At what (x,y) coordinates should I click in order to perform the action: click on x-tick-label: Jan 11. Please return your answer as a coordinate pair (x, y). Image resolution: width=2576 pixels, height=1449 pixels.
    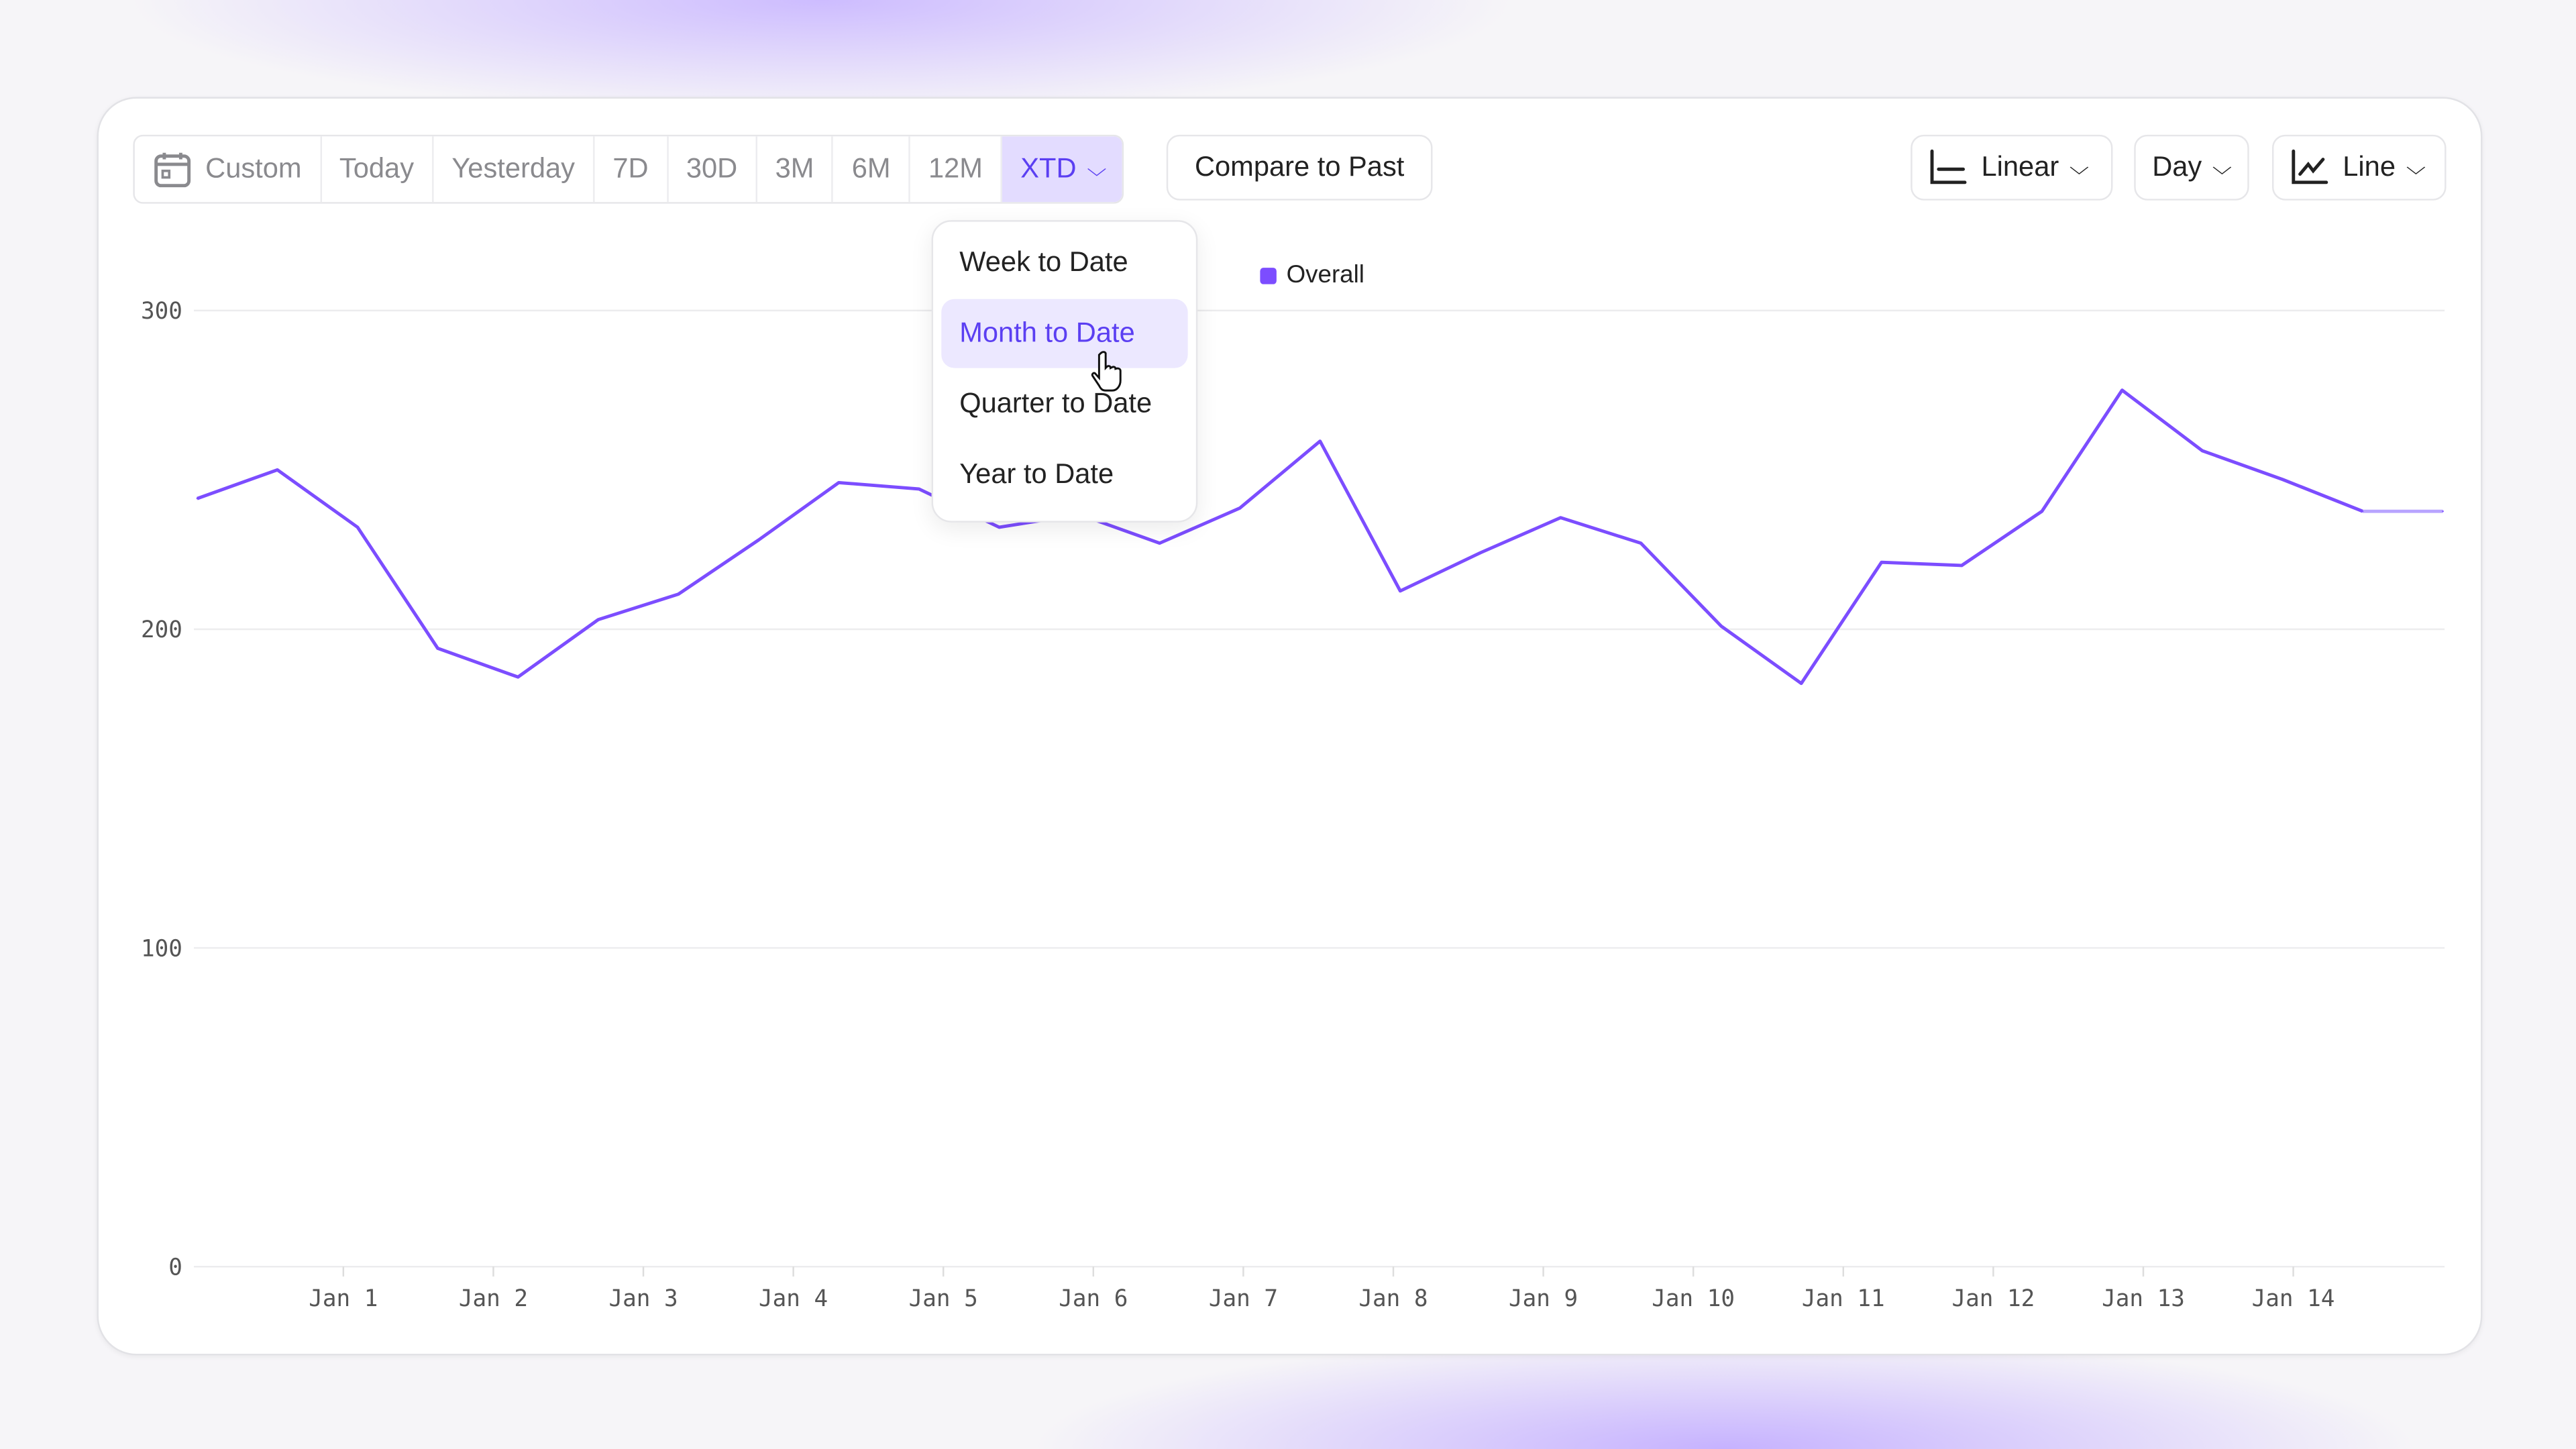
    Looking at the image, I should click on (1843, 1298).